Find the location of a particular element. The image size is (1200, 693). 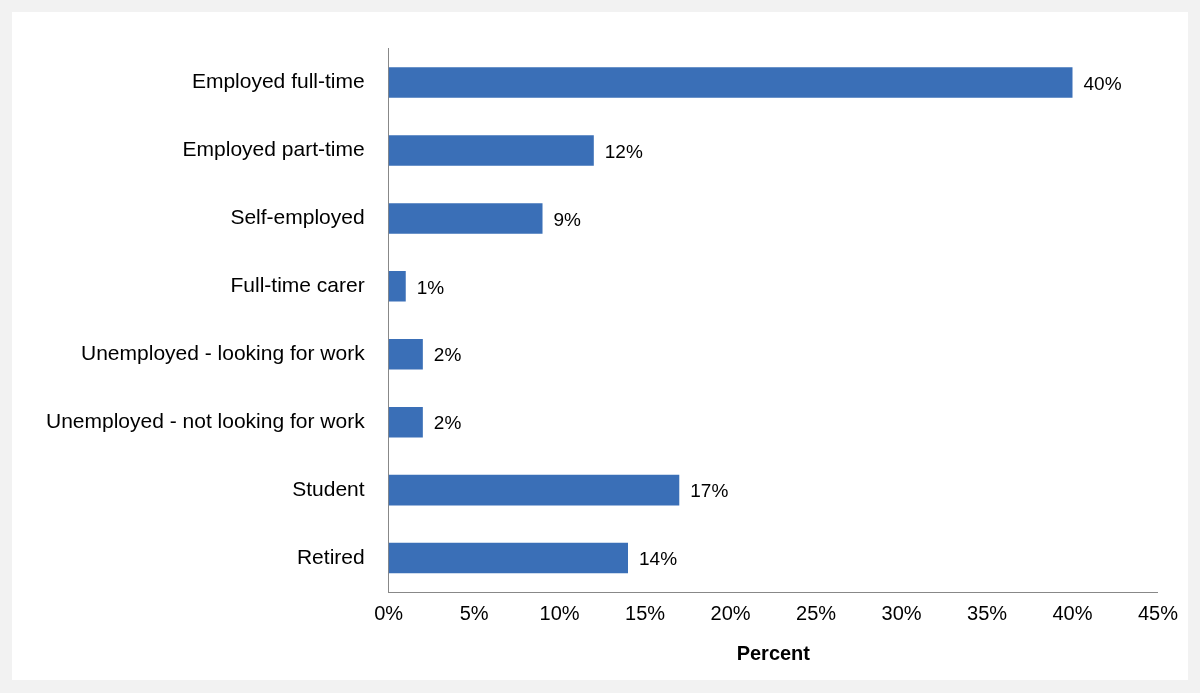

x-tick-label: 5% is located at coordinates (474, 612).